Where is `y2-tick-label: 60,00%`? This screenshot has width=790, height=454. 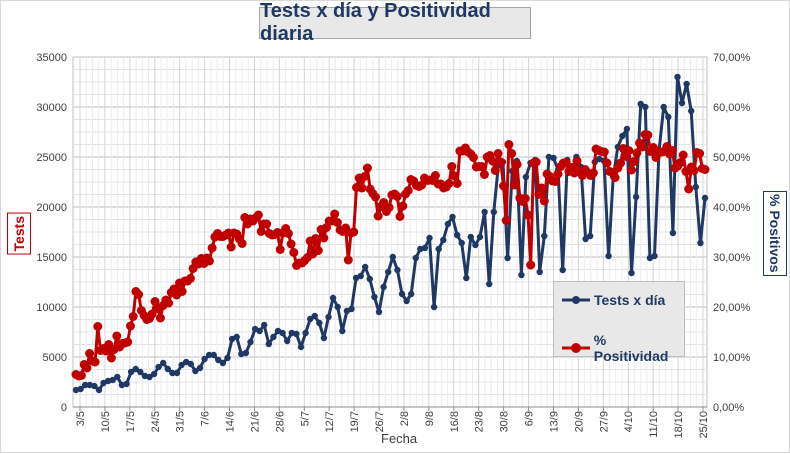 y2-tick-label: 60,00% is located at coordinates (732, 108).